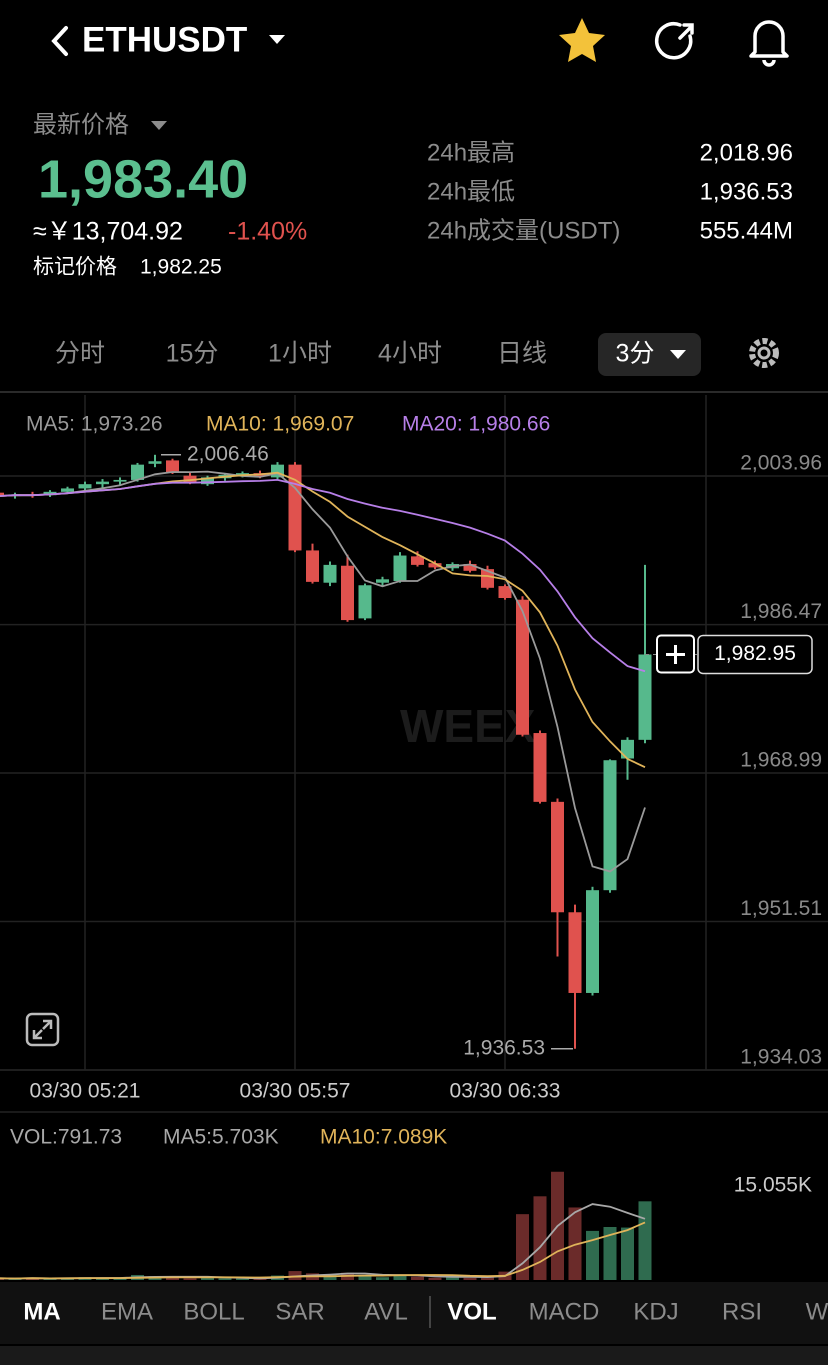 This screenshot has width=828, height=1365. What do you see at coordinates (781, 463) in the screenshot?
I see `y-tick-label: 2,003.96` at bounding box center [781, 463].